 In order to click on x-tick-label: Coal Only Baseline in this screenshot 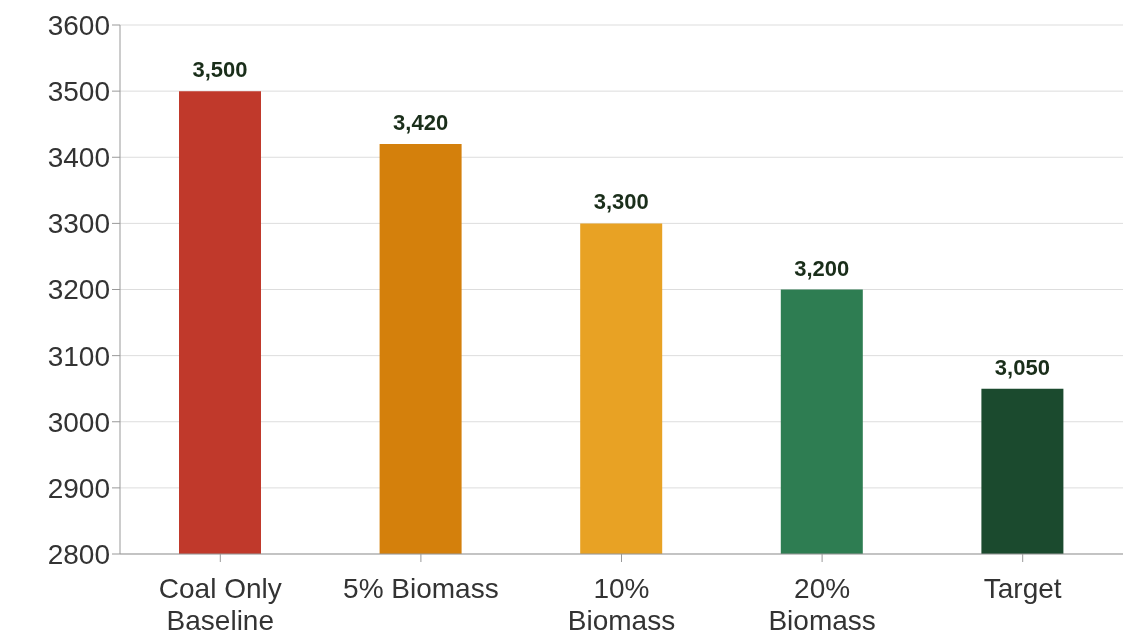, I will do `click(220, 604)`.